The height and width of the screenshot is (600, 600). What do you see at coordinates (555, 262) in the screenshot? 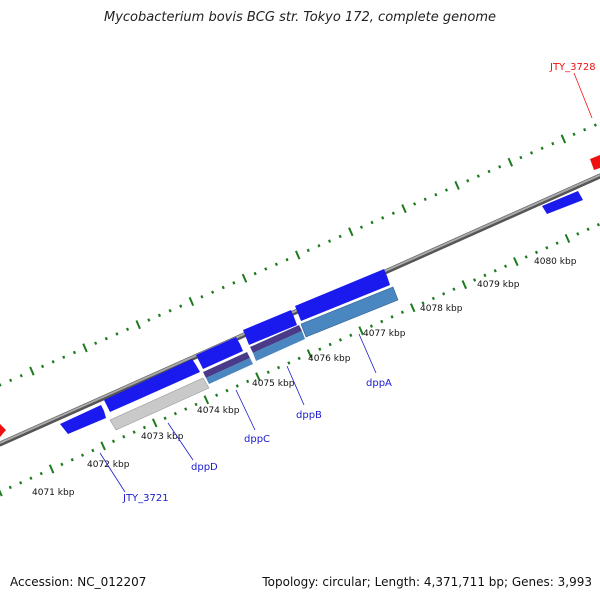
I see `tick-label: 4080 kbp` at bounding box center [555, 262].